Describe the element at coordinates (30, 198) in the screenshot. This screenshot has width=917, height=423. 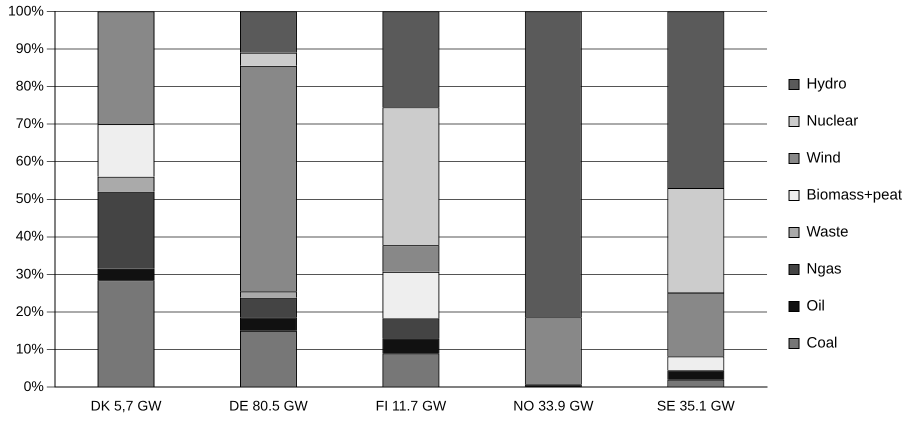
I see `y-tick-label: 50%` at that location.